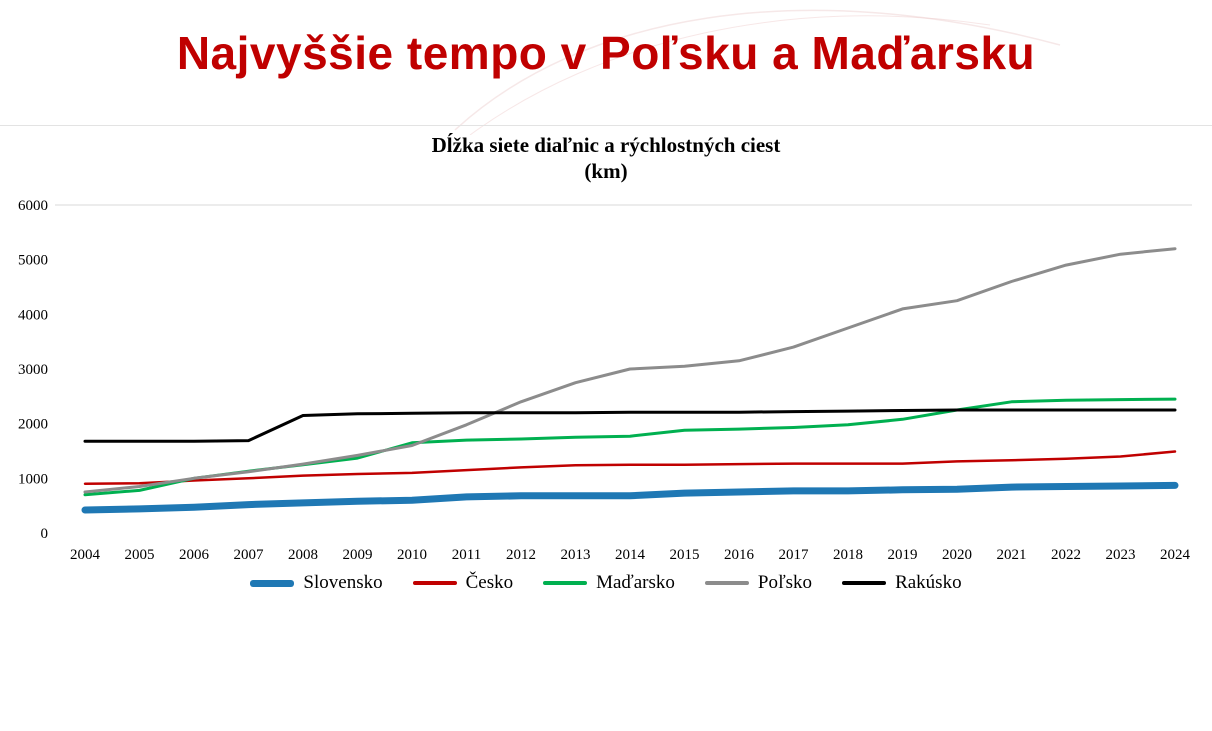 Image resolution: width=1212 pixels, height=731 pixels. What do you see at coordinates (739, 555) in the screenshot?
I see `x-tick-label: 2016` at bounding box center [739, 555].